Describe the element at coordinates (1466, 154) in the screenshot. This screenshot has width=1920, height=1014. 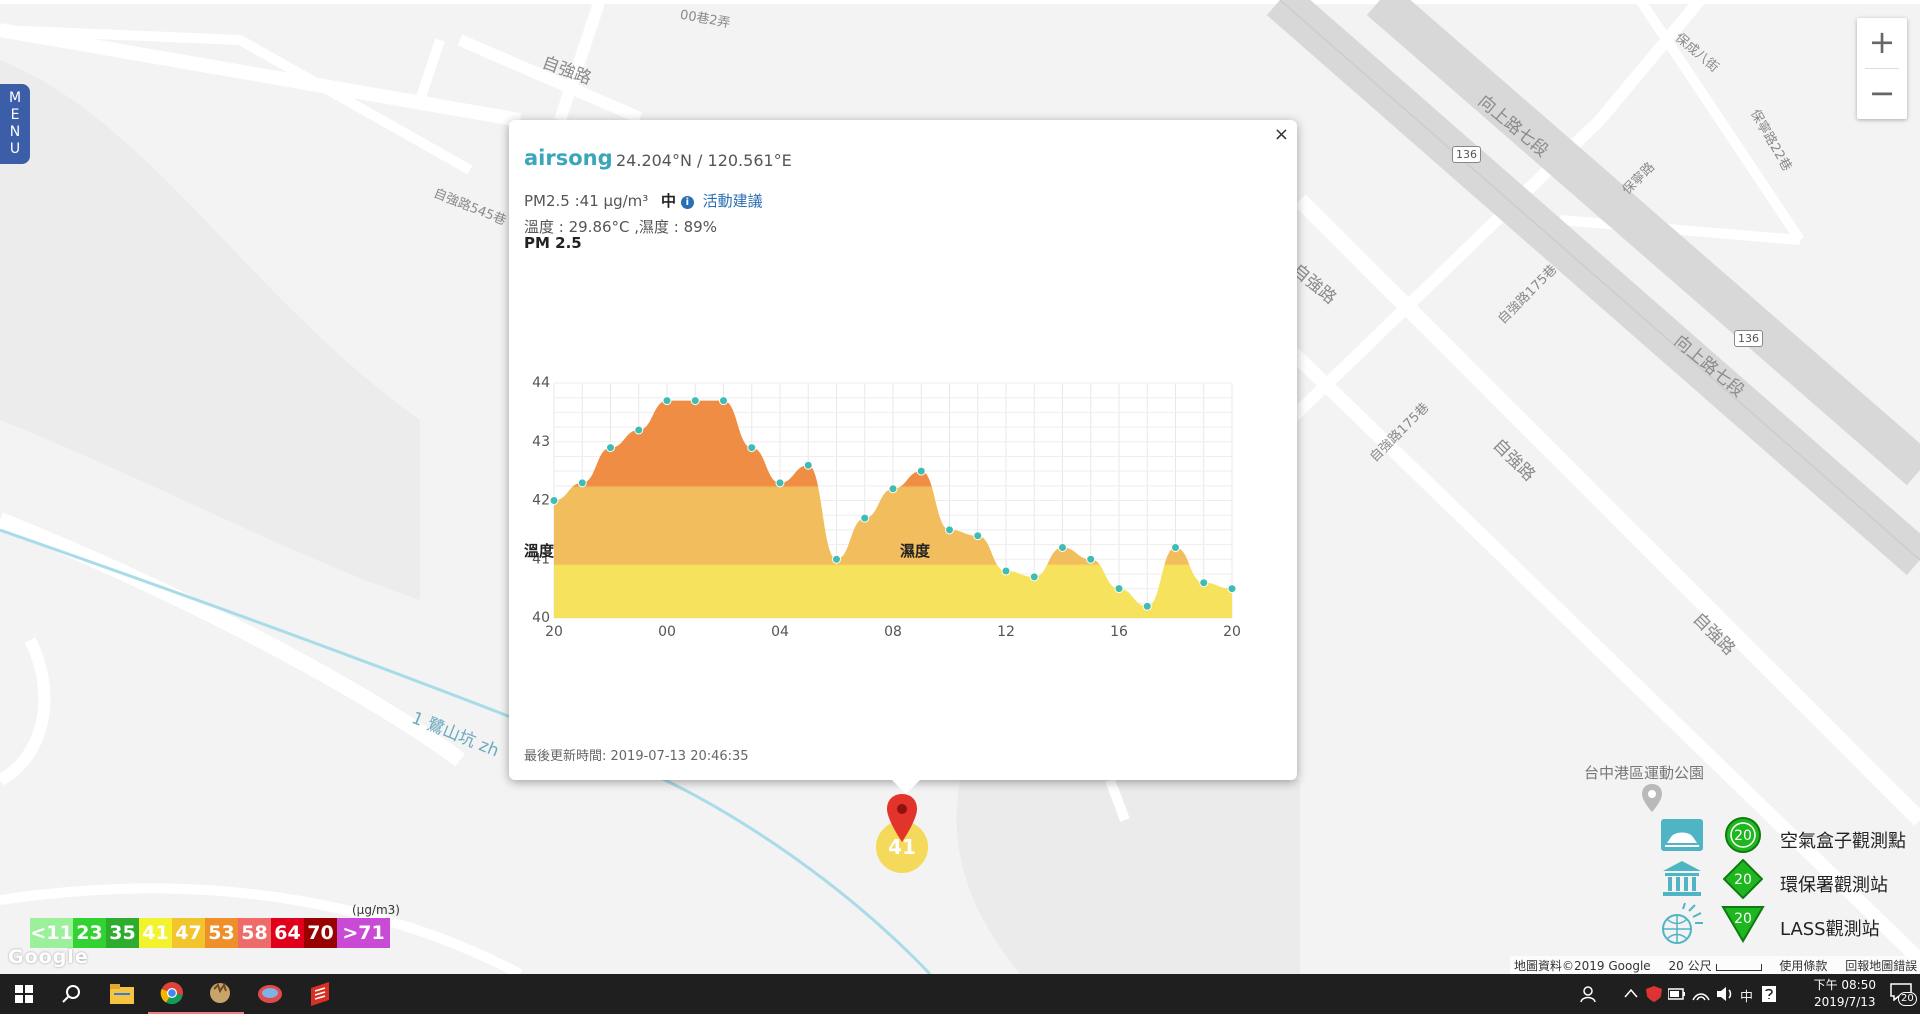
I see `road-number-sign: 136` at that location.